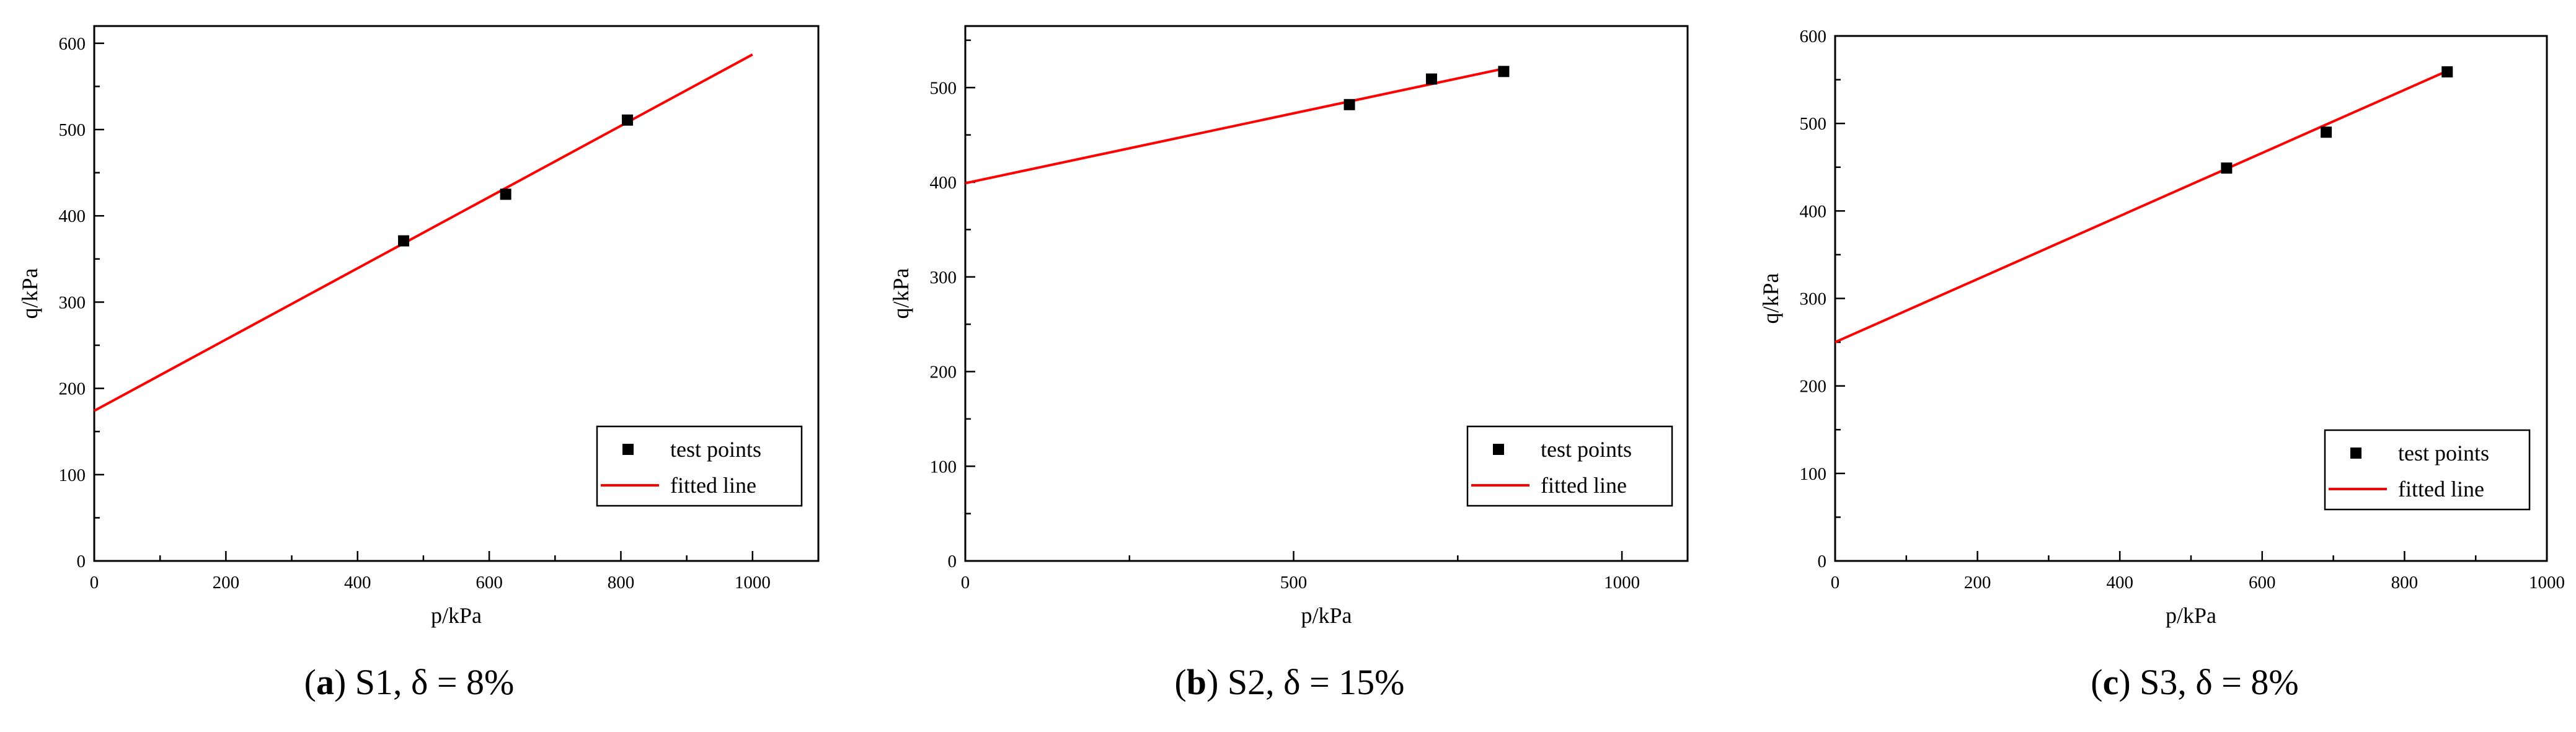 This screenshot has width=2576, height=732. I want to click on panel-caption-letter: a, so click(325, 682).